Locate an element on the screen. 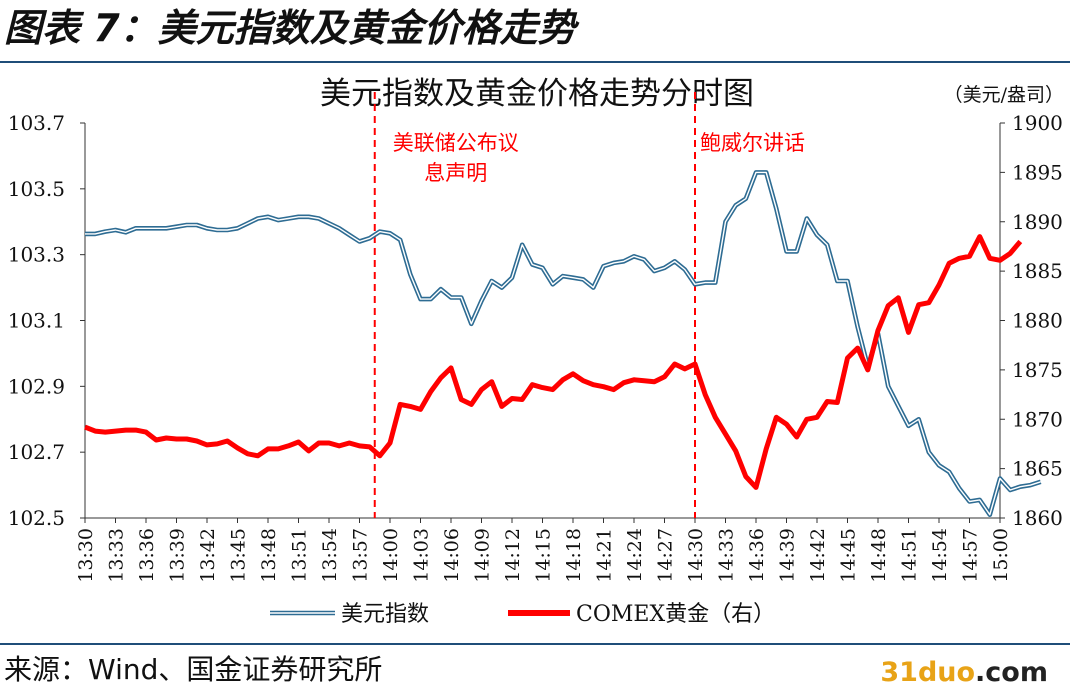 The height and width of the screenshot is (694, 1070). x-tick-label: 13:42 is located at coordinates (208, 555).